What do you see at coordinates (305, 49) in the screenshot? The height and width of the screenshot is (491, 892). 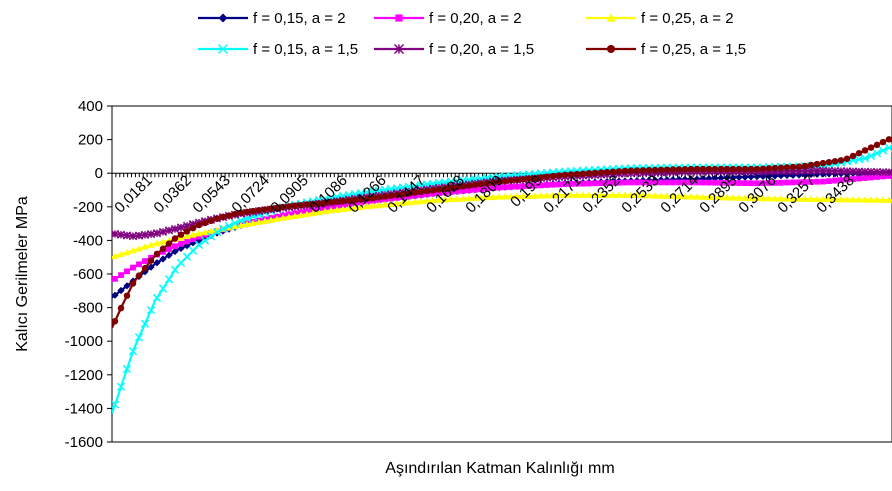 I see `legend-label: f = 0,15, a = 1,5` at bounding box center [305, 49].